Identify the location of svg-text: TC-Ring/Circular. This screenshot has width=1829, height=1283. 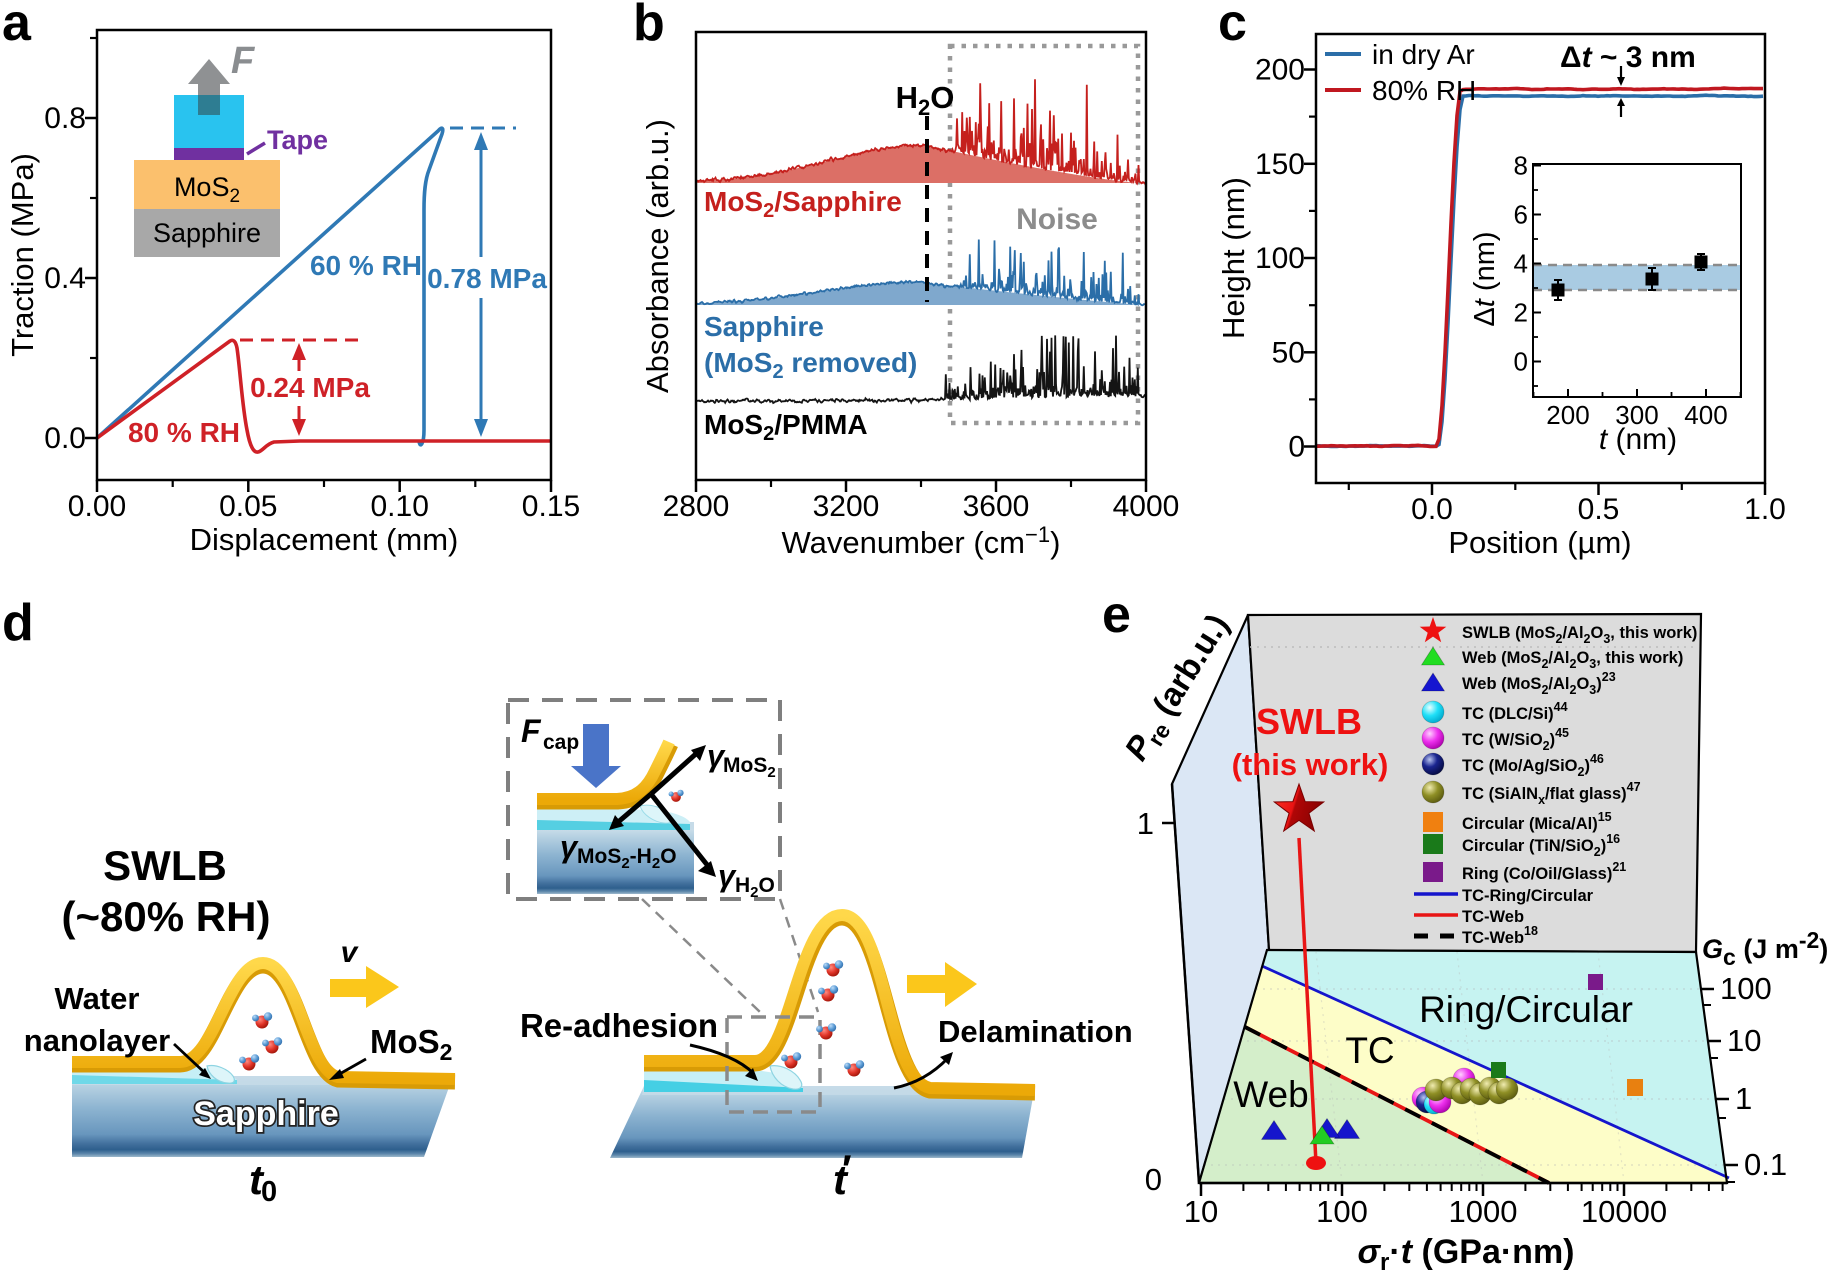
(1528, 896).